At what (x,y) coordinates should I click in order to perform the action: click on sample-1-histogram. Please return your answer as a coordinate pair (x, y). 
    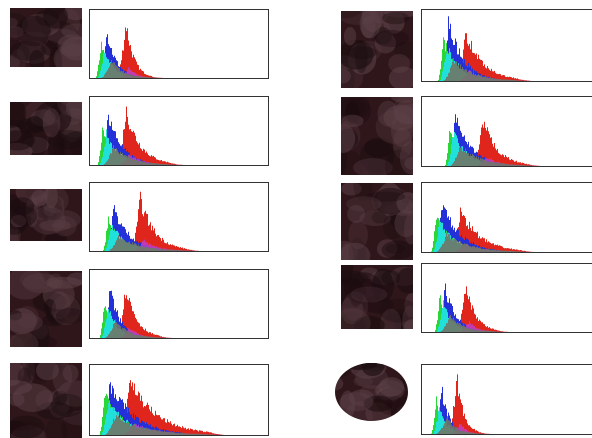
    Looking at the image, I should click on (179, 44).